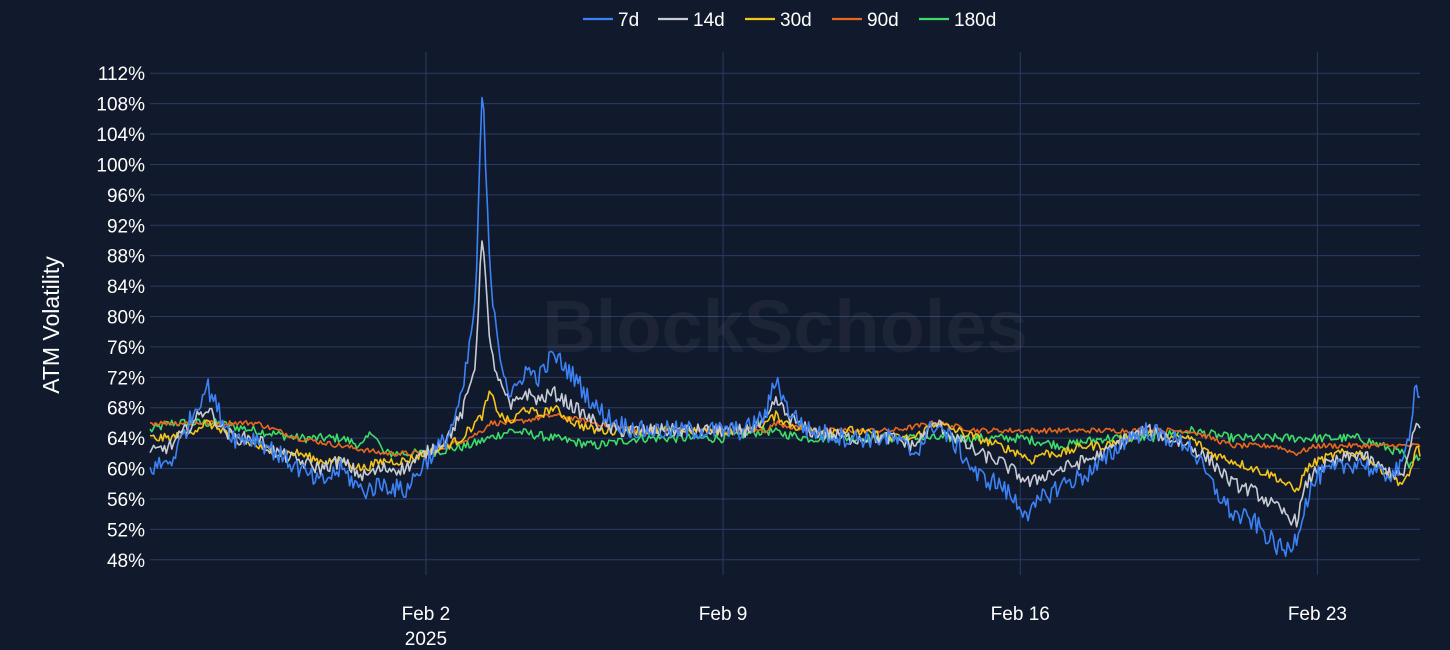 Image resolution: width=1450 pixels, height=650 pixels. What do you see at coordinates (874, 627) in the screenshot?
I see `x-axis-ticks: Feb 2 2025 Feb 9 Feb 16 Feb 23` at bounding box center [874, 627].